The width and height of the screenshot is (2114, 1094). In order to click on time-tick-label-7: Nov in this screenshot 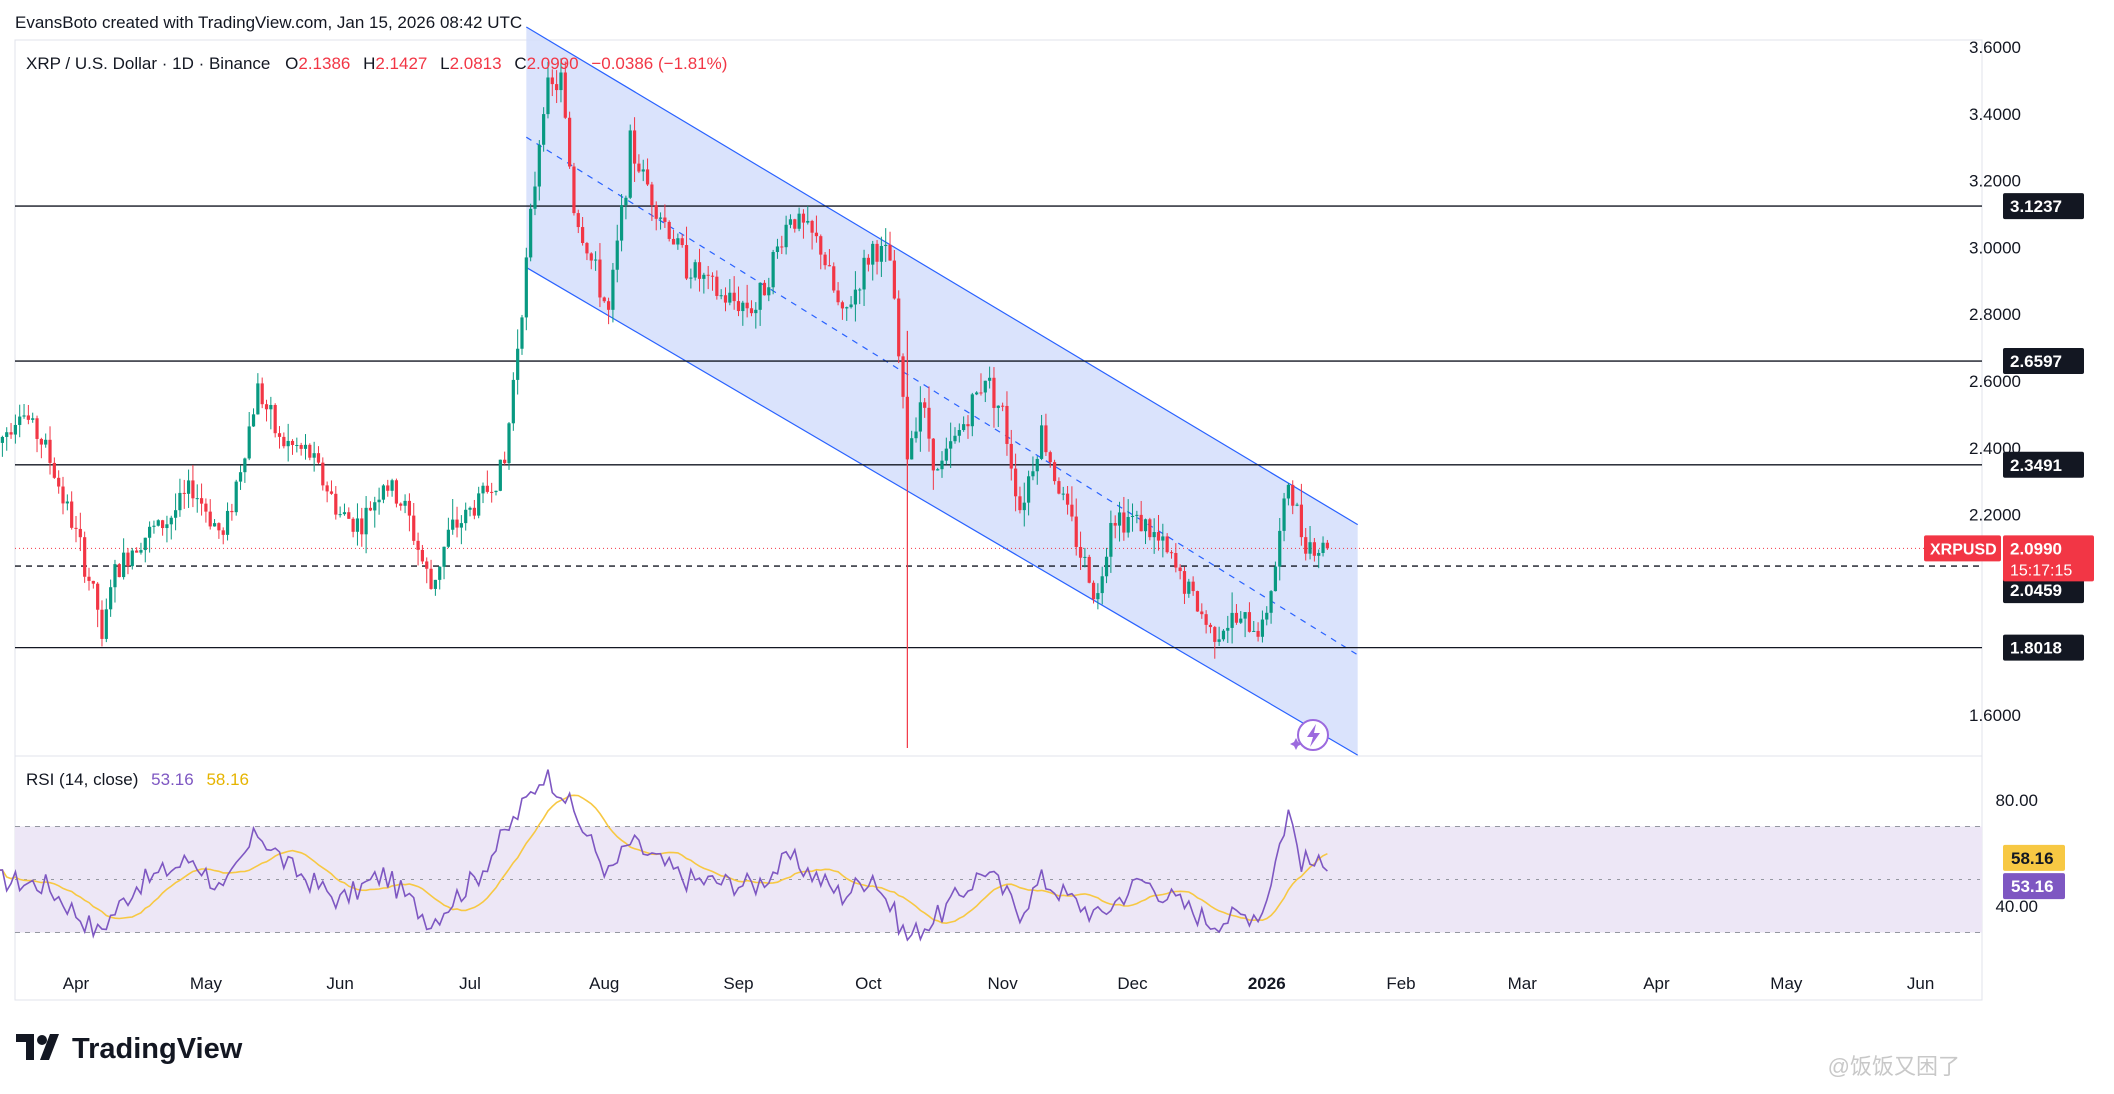, I will do `click(1003, 983)`.